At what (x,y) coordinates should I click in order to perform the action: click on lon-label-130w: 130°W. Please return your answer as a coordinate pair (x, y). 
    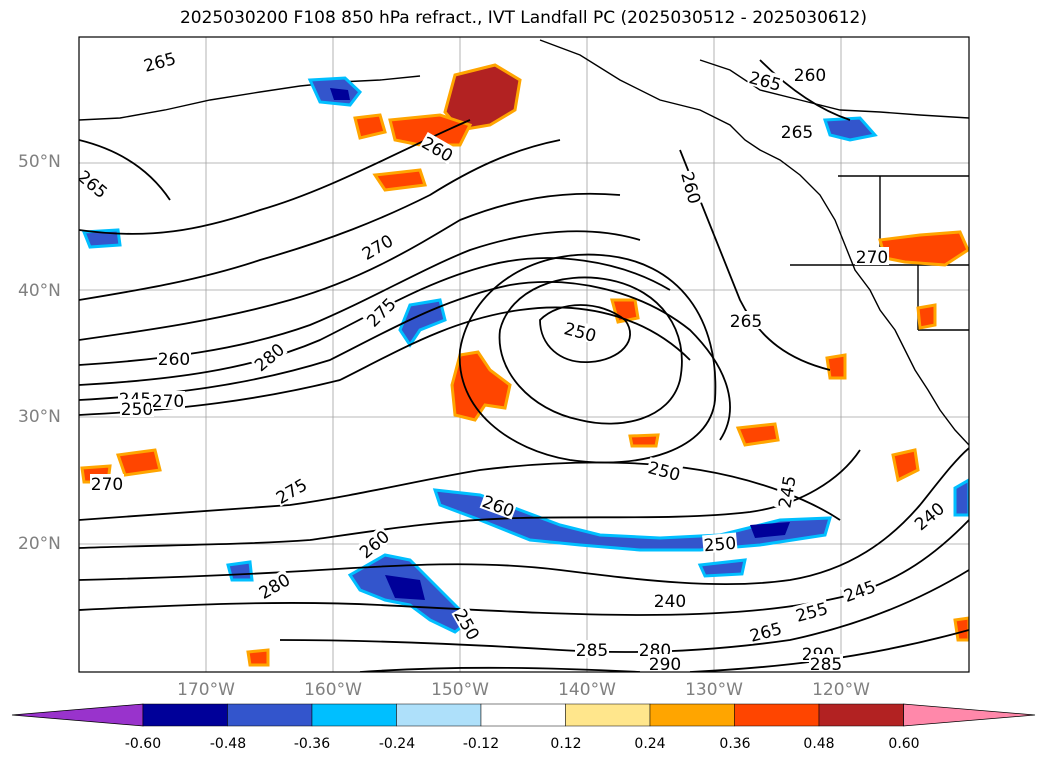
    Looking at the image, I should click on (714, 690).